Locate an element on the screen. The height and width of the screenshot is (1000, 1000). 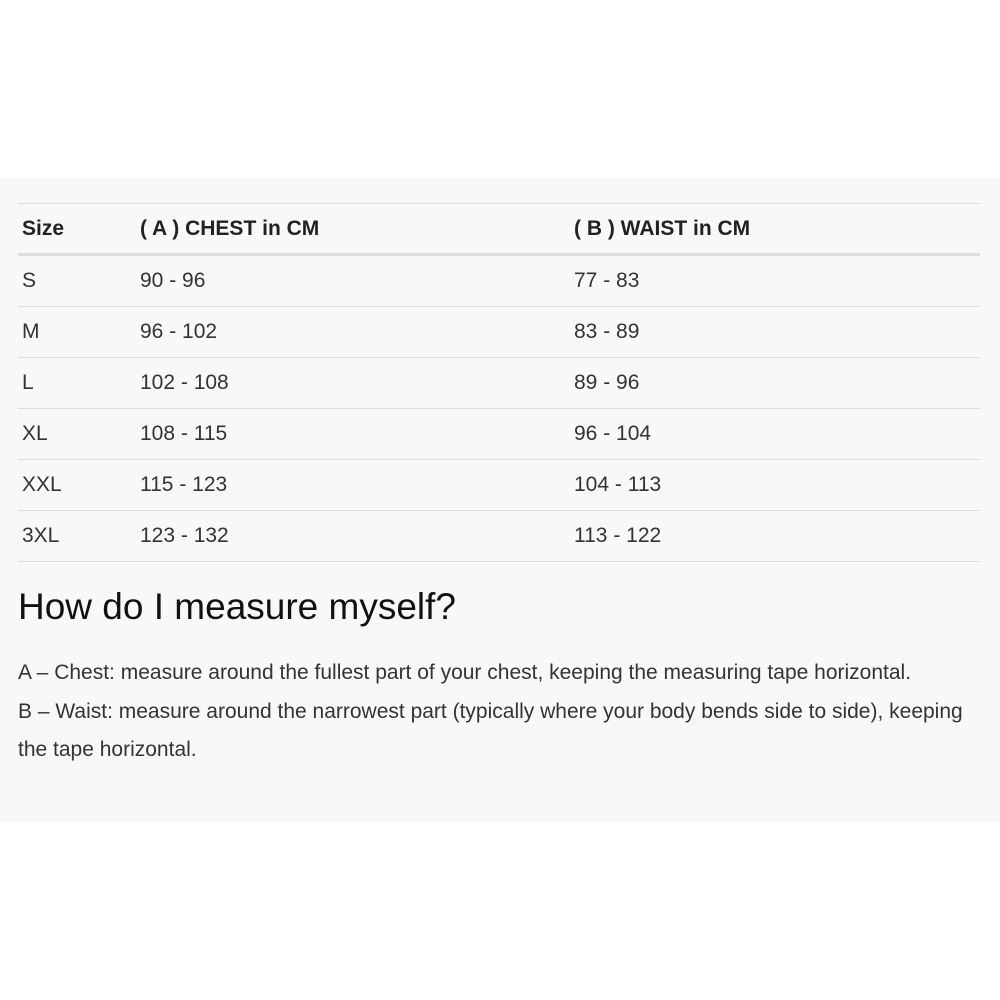
cell-waist: 89 - 96 is located at coordinates (775, 383).